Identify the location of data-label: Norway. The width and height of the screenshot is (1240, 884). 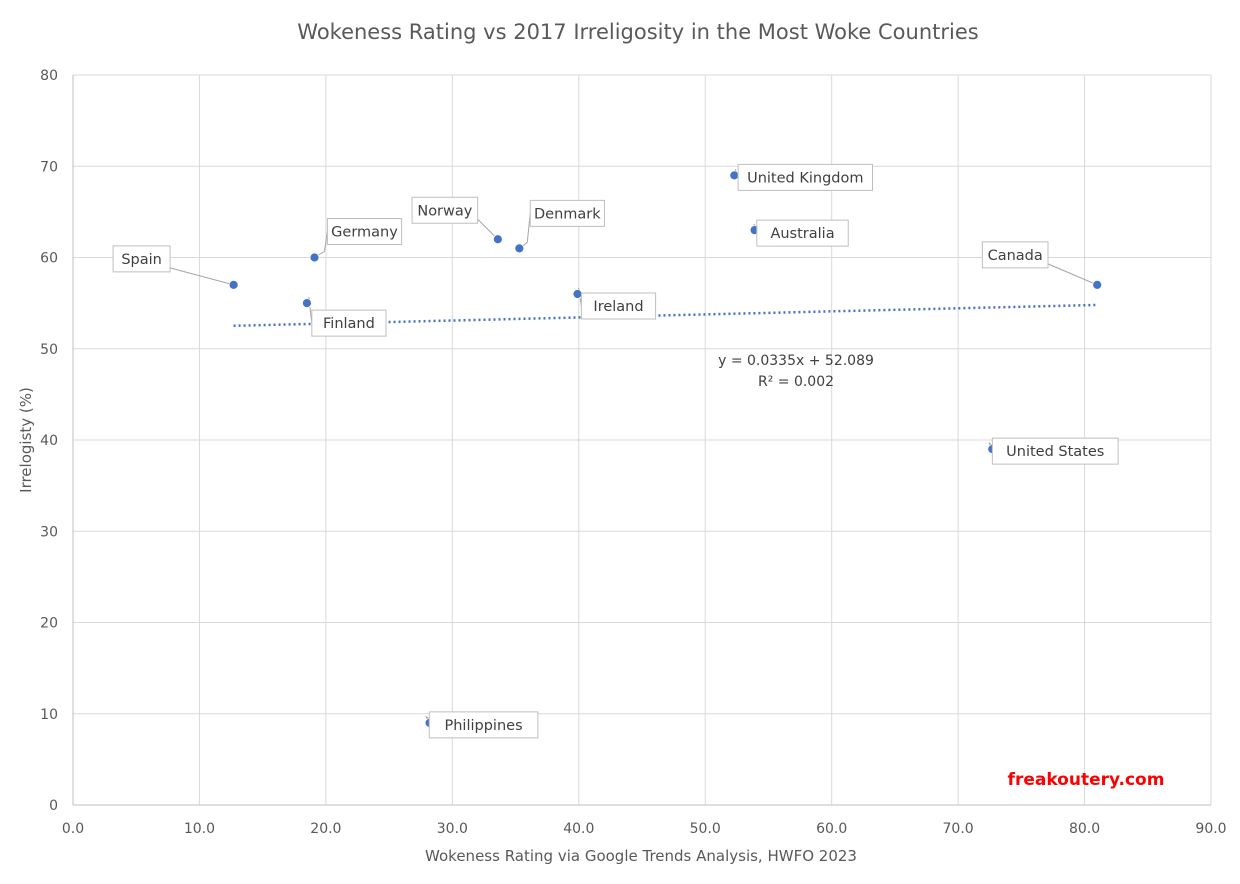
(444, 211).